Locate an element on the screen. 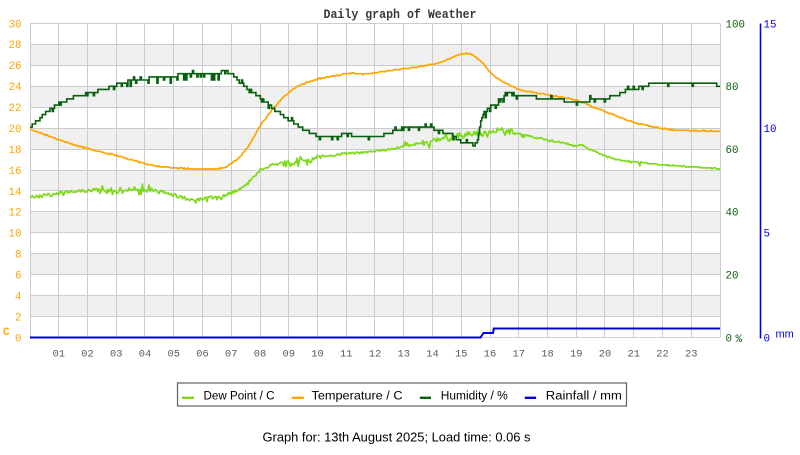  svg-text: 23 is located at coordinates (691, 355).